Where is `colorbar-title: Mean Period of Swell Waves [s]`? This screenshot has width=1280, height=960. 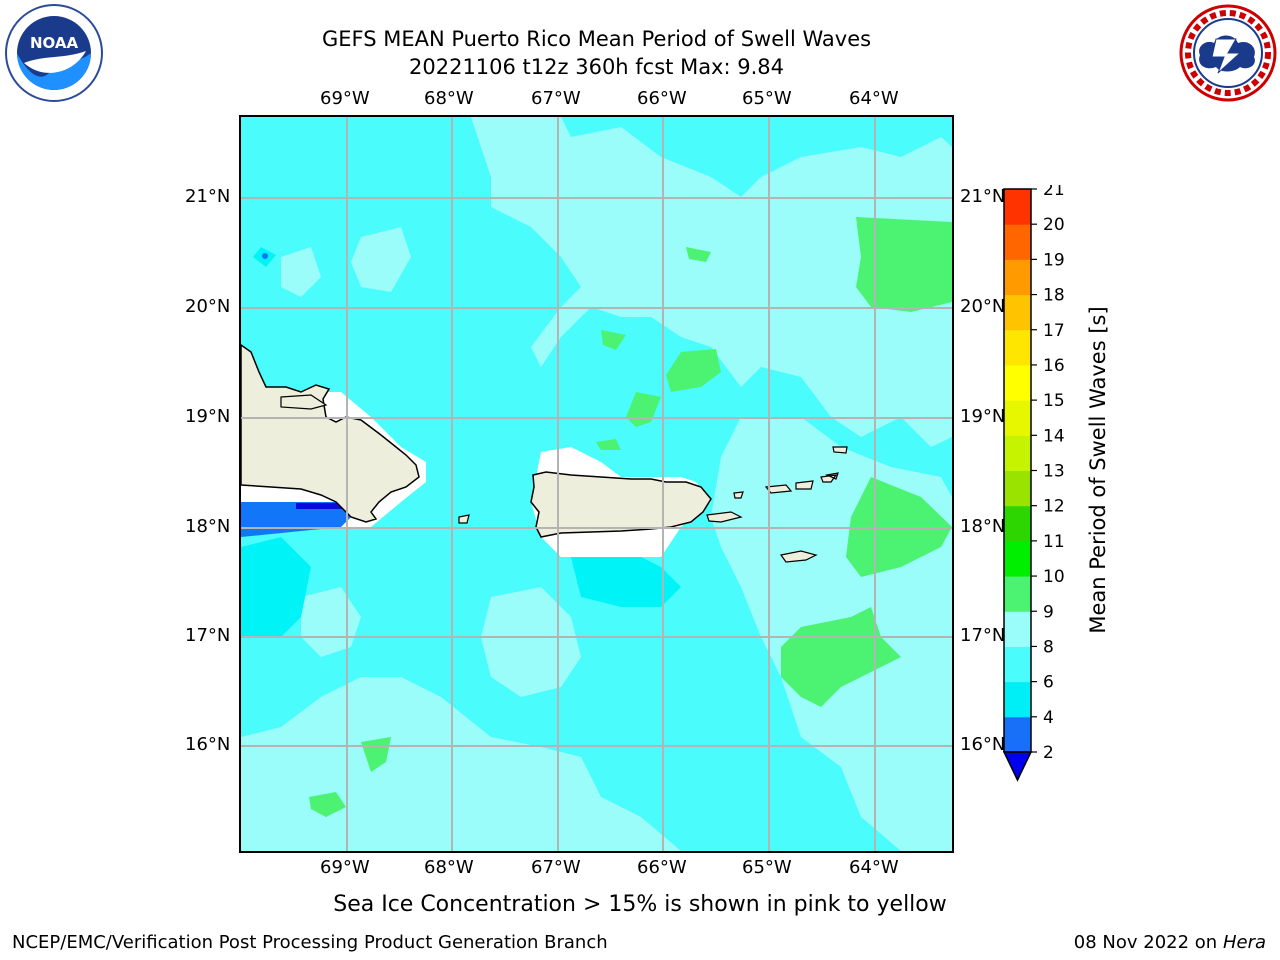 colorbar-title: Mean Period of Swell Waves [s] is located at coordinates (1098, 470).